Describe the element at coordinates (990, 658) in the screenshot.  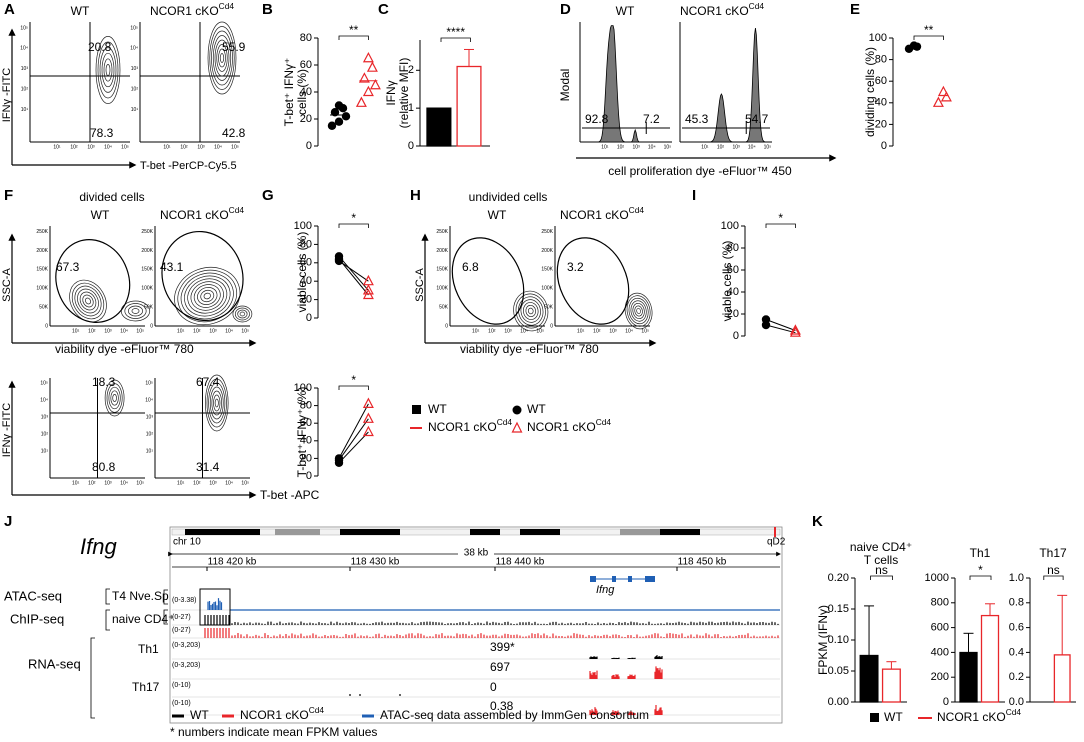
I see `bar` at that location.